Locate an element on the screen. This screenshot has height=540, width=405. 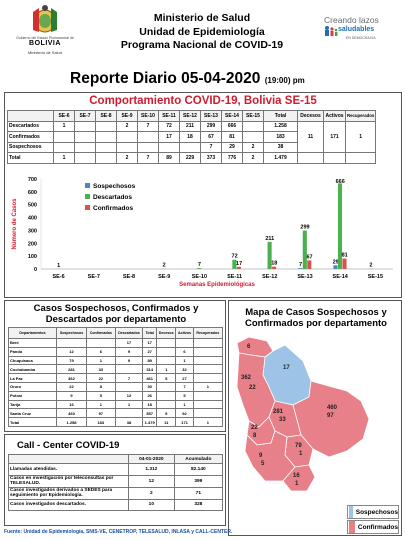
y-tick-label: 500 is located at coordinates (32, 206).